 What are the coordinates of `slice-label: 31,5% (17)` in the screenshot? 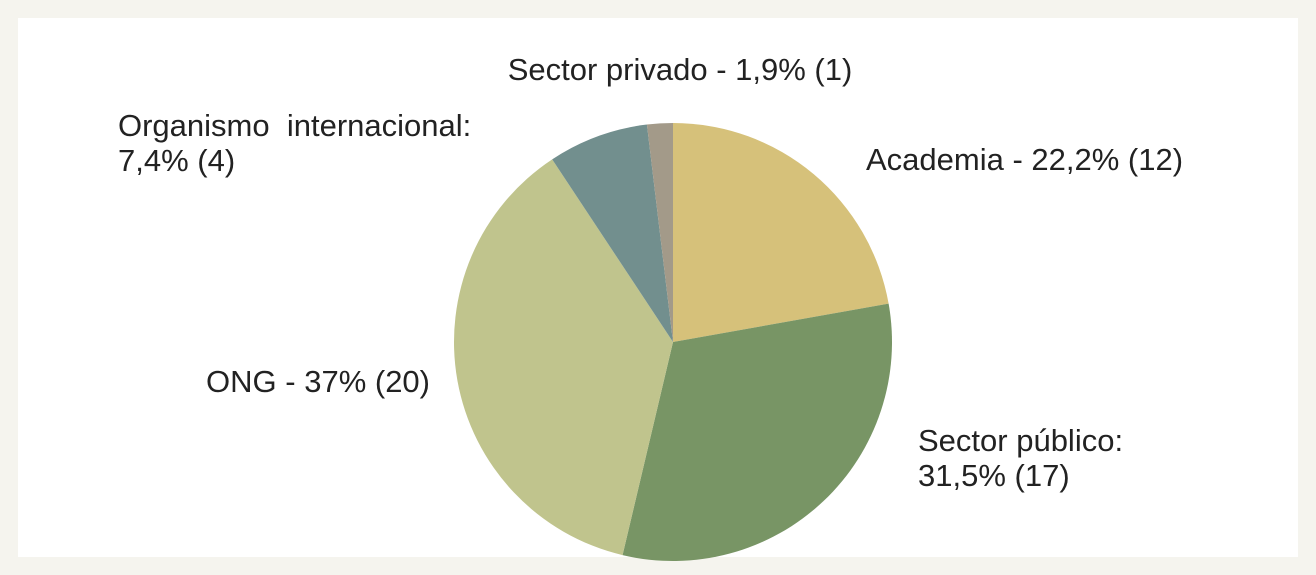 It's located at (994, 475).